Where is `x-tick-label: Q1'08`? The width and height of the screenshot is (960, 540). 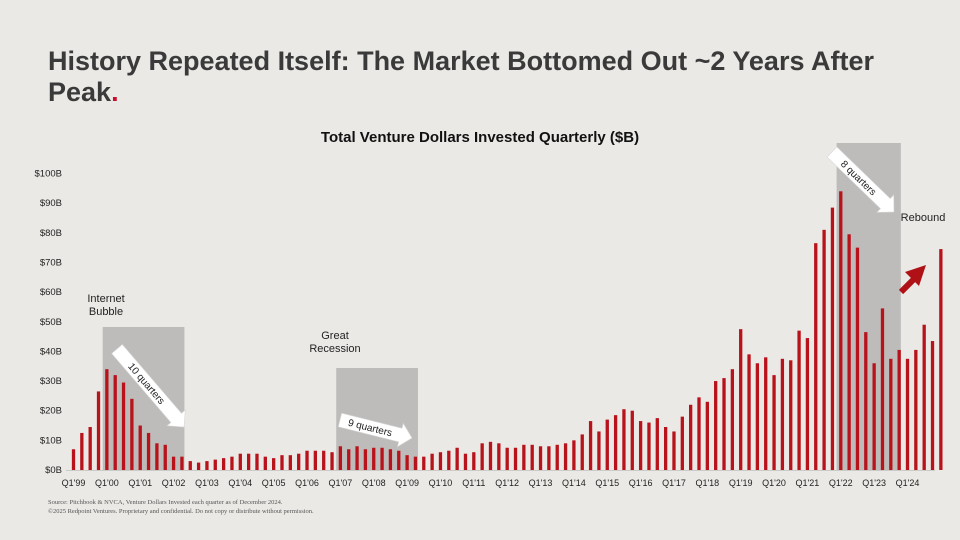 x-tick-label: Q1'08 is located at coordinates (374, 483).